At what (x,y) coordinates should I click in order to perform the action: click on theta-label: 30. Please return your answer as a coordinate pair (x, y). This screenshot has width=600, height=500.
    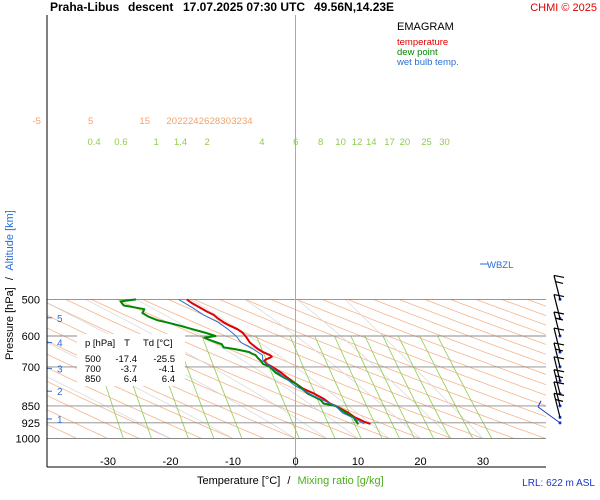
    Looking at the image, I should click on (225, 121).